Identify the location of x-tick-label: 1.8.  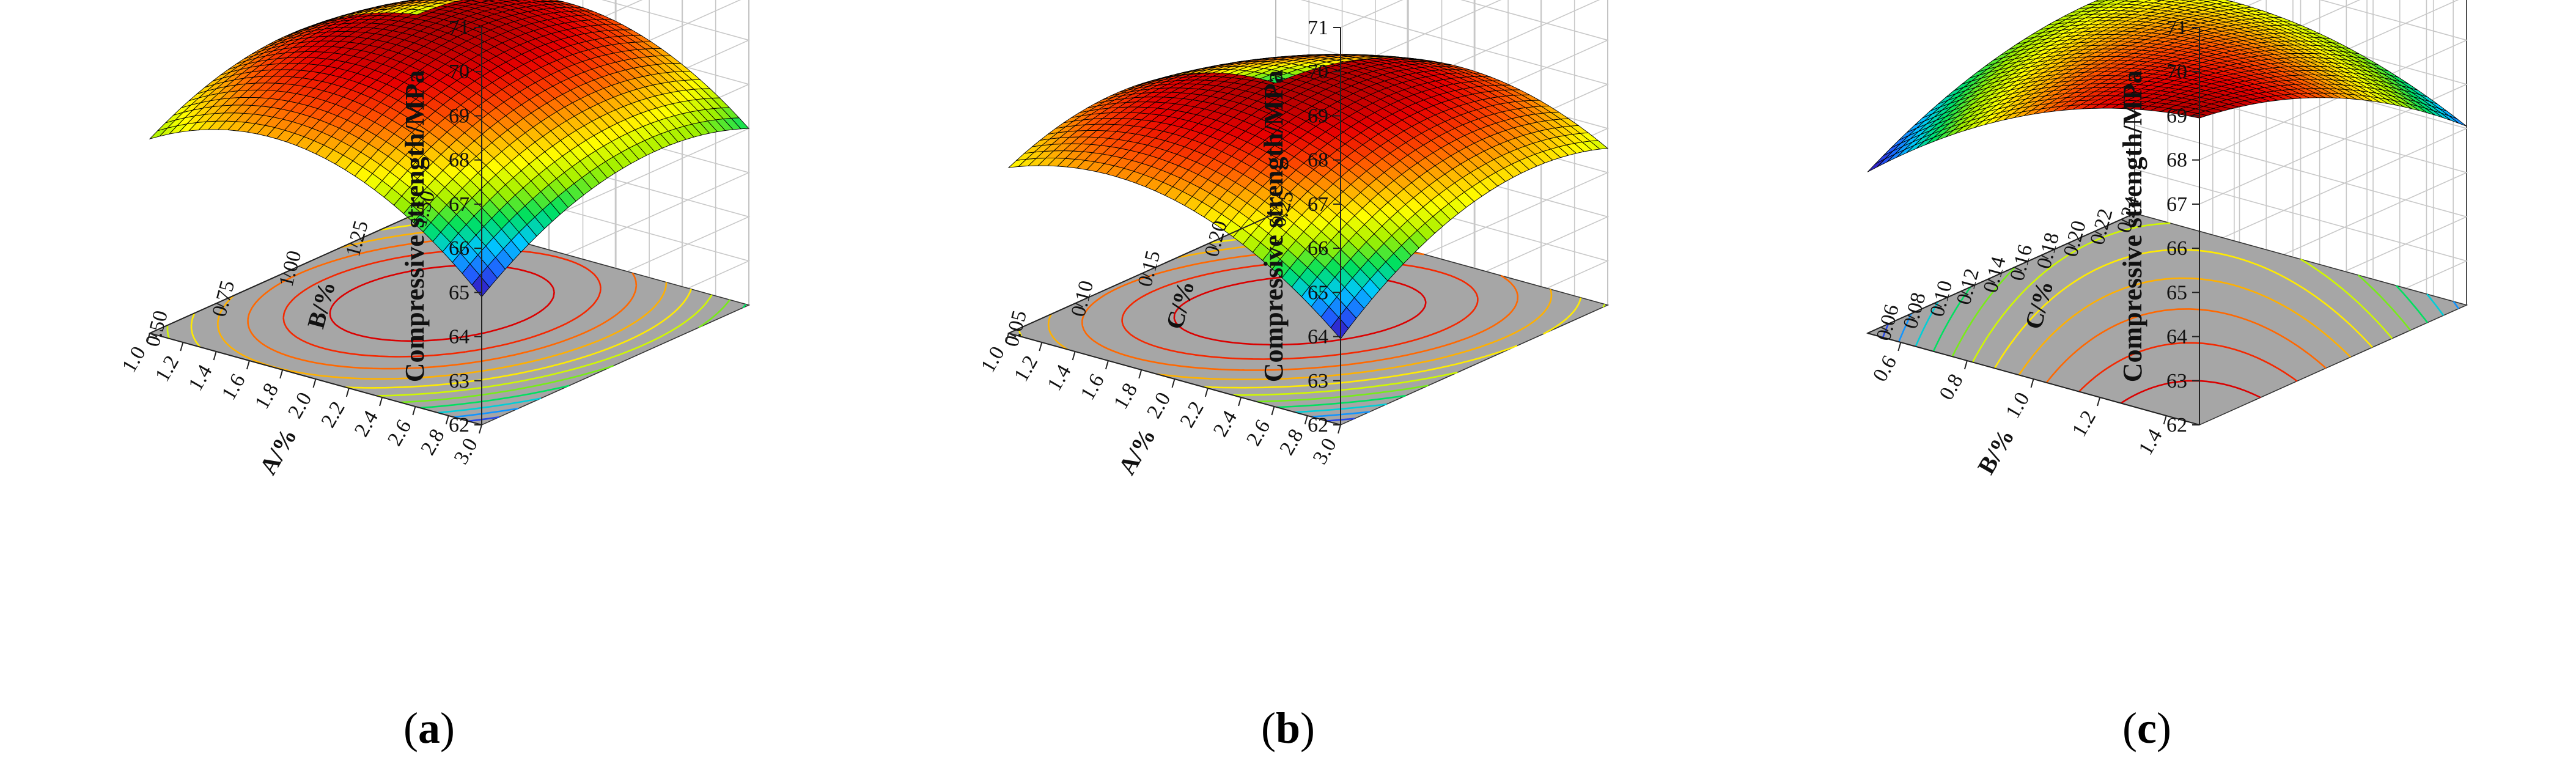
(1126, 396).